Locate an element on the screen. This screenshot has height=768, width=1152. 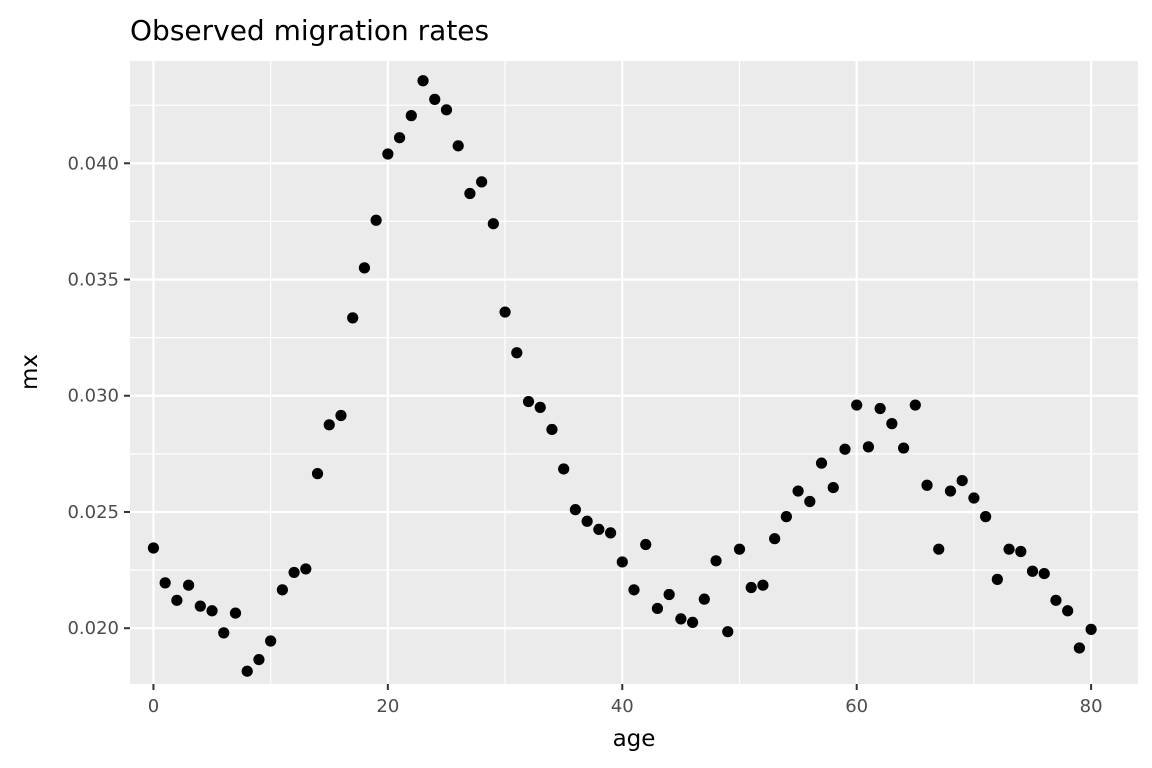
y-tick-label: 0.035 is located at coordinates (93, 280).